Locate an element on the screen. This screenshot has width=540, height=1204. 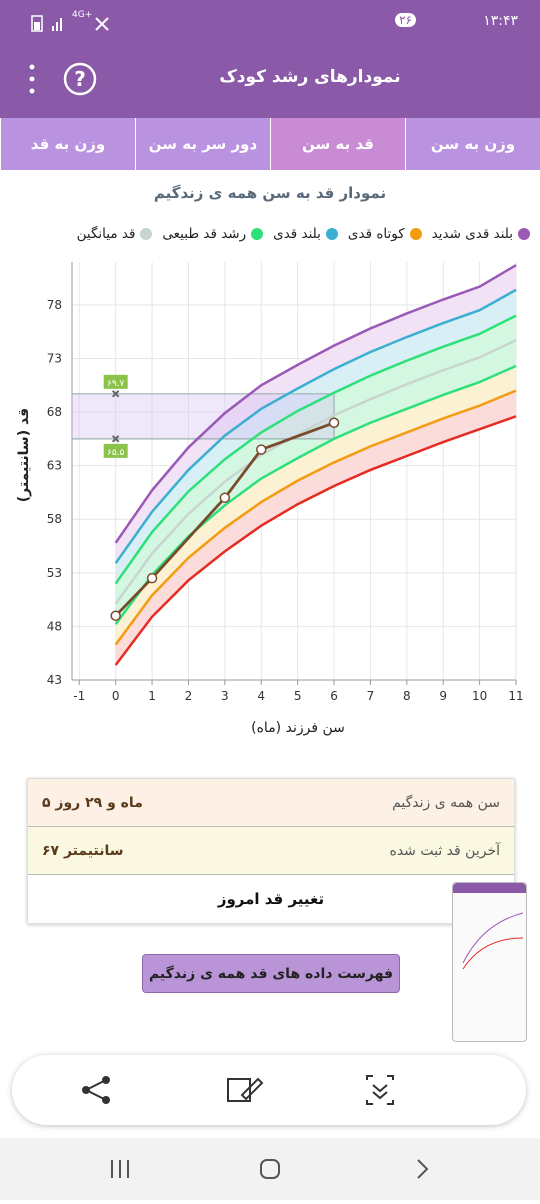
x-tick-label: 7 is located at coordinates (371, 696).